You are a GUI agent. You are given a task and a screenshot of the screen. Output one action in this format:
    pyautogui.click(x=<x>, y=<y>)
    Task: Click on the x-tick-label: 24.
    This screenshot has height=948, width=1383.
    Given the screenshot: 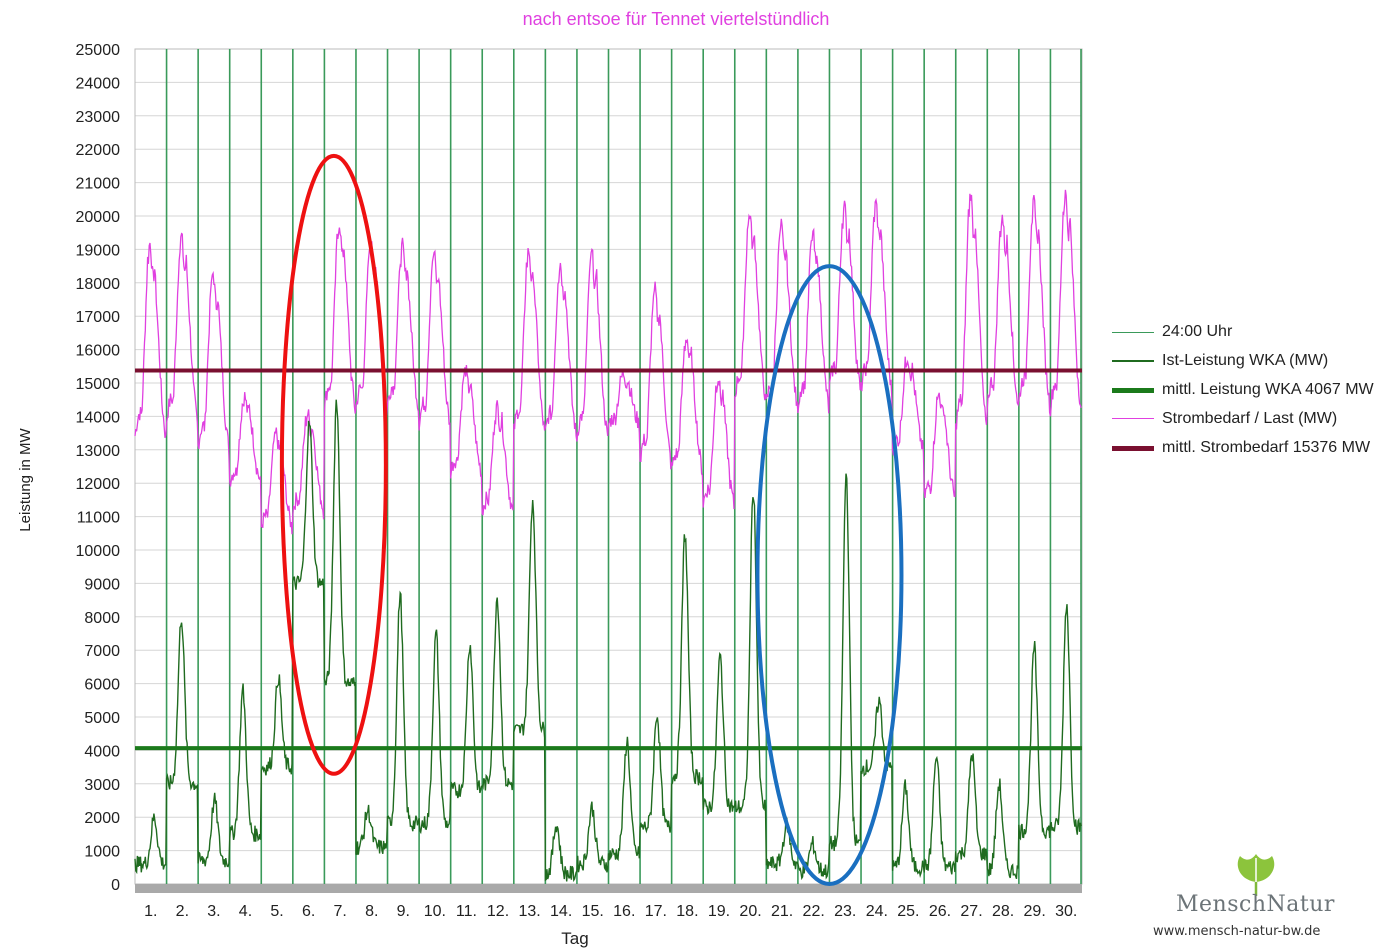 What is the action you would take?
    pyautogui.click(x=877, y=911)
    